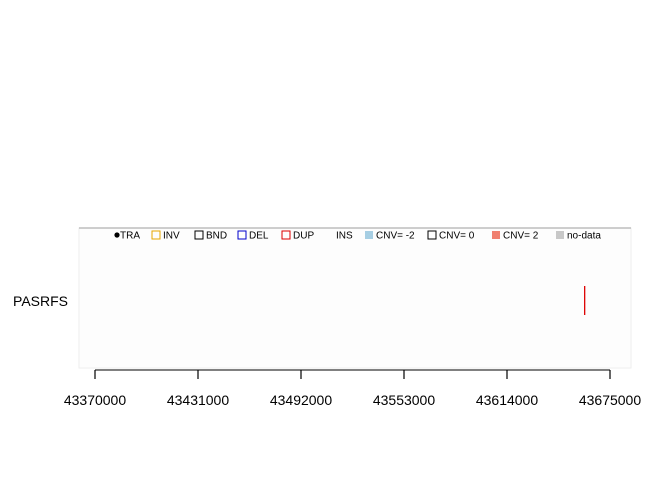 This screenshot has width=672, height=480. I want to click on legend-item: CNV= 0, so click(451, 236).